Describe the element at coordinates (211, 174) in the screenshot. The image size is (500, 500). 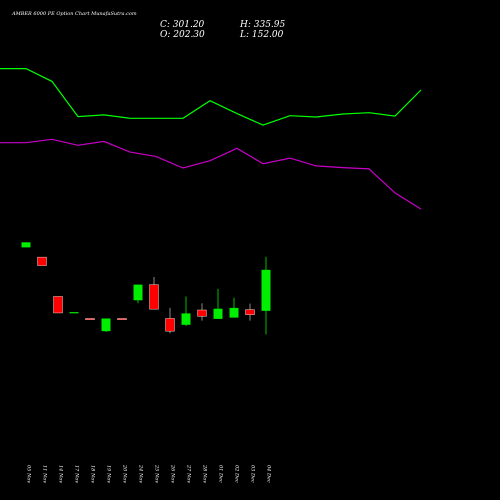
I see `lower-line` at that location.